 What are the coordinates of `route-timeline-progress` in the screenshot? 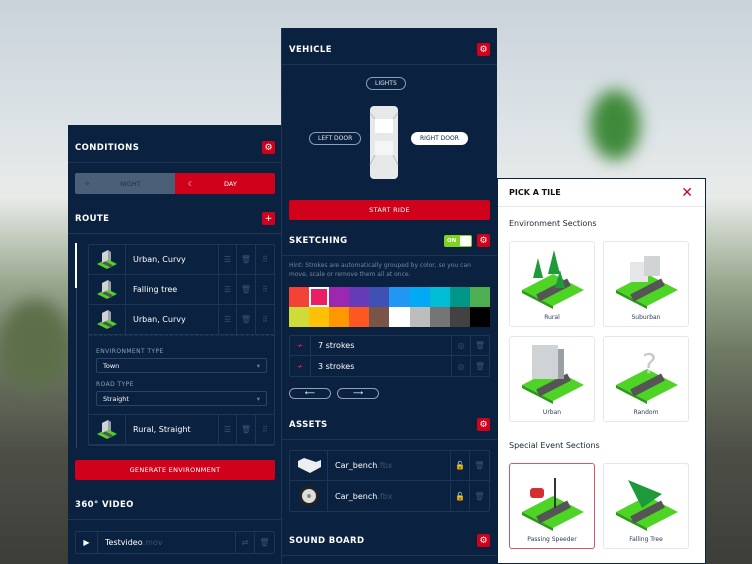 It's located at (76, 265).